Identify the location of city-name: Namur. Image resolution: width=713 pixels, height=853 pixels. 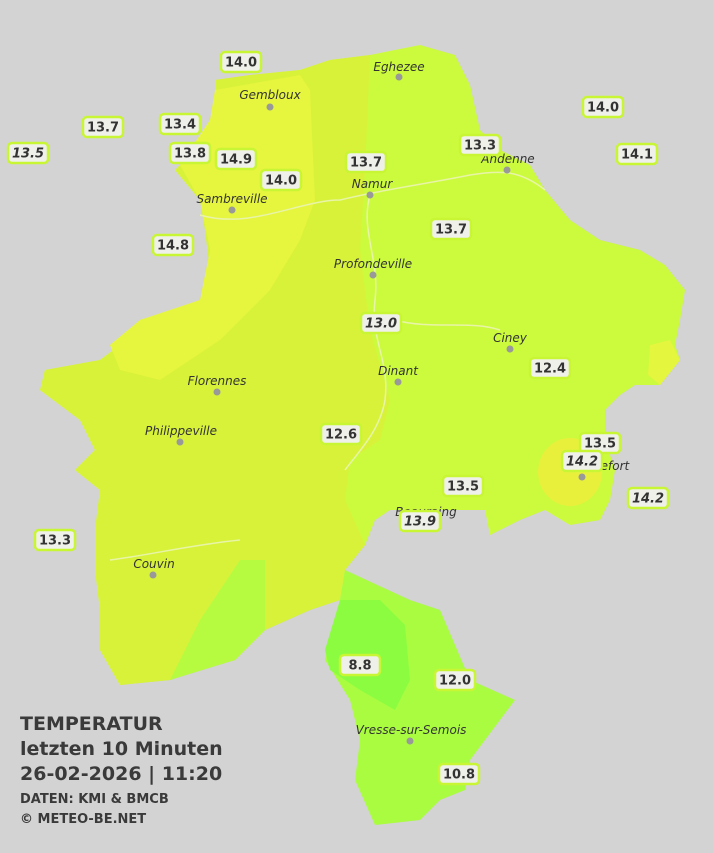
(373, 184).